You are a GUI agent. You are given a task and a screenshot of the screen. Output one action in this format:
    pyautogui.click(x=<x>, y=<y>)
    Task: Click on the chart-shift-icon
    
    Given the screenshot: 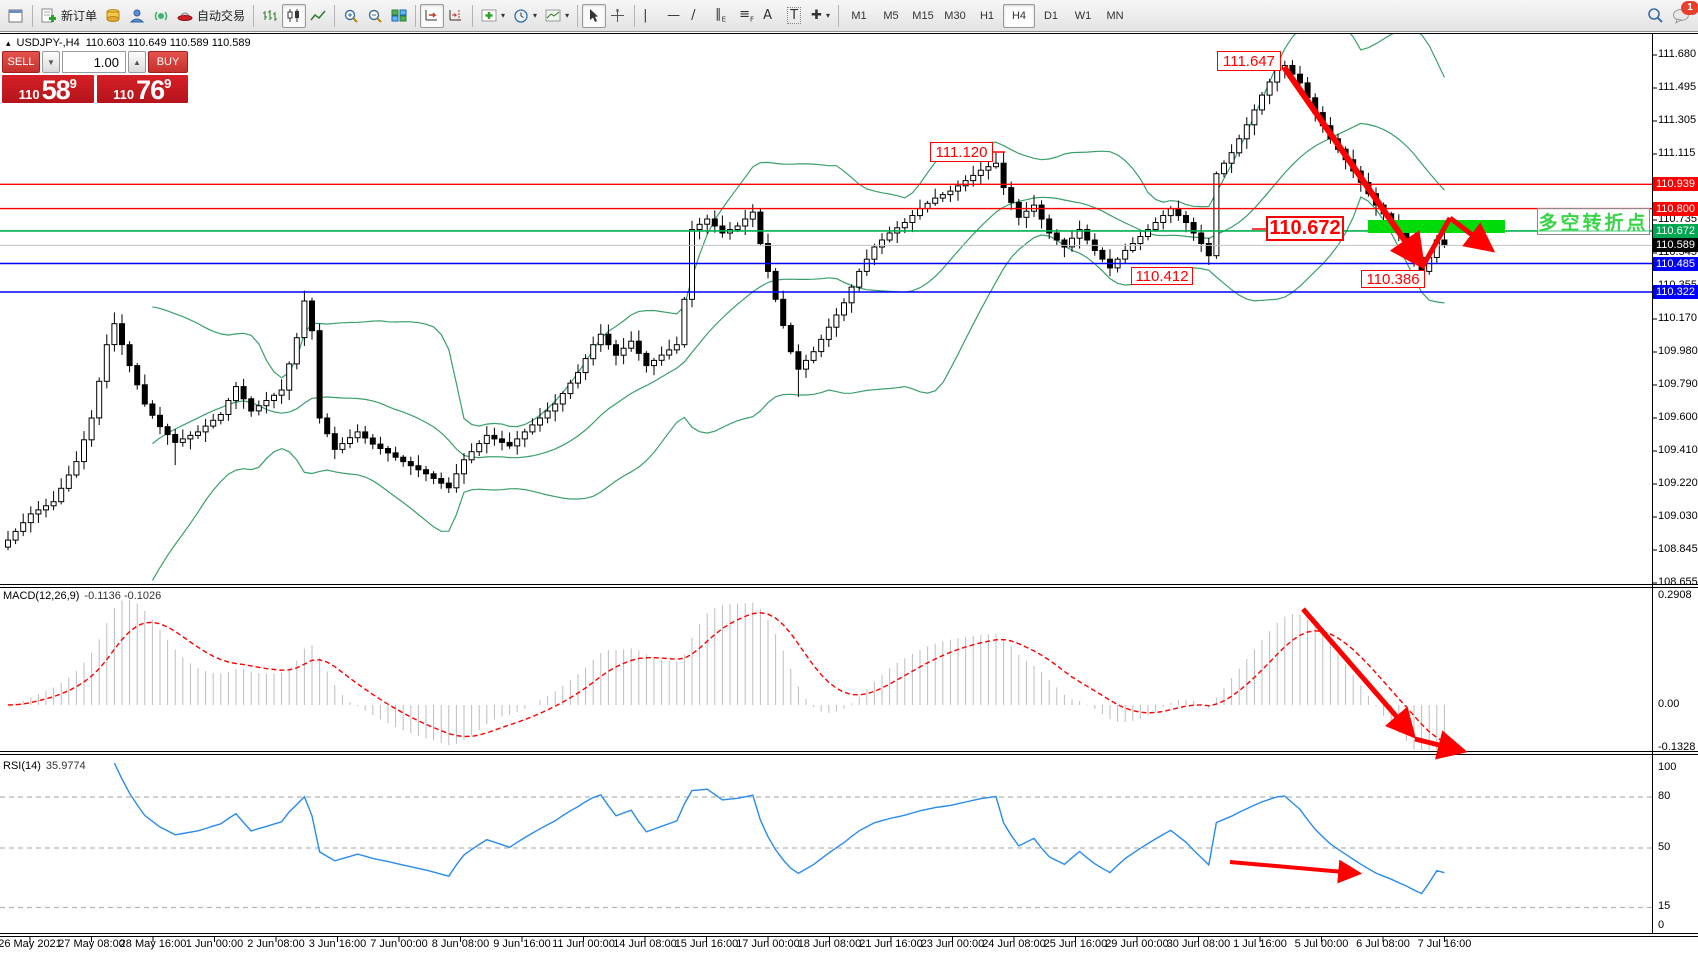 What is the action you would take?
    pyautogui.click(x=456, y=15)
    